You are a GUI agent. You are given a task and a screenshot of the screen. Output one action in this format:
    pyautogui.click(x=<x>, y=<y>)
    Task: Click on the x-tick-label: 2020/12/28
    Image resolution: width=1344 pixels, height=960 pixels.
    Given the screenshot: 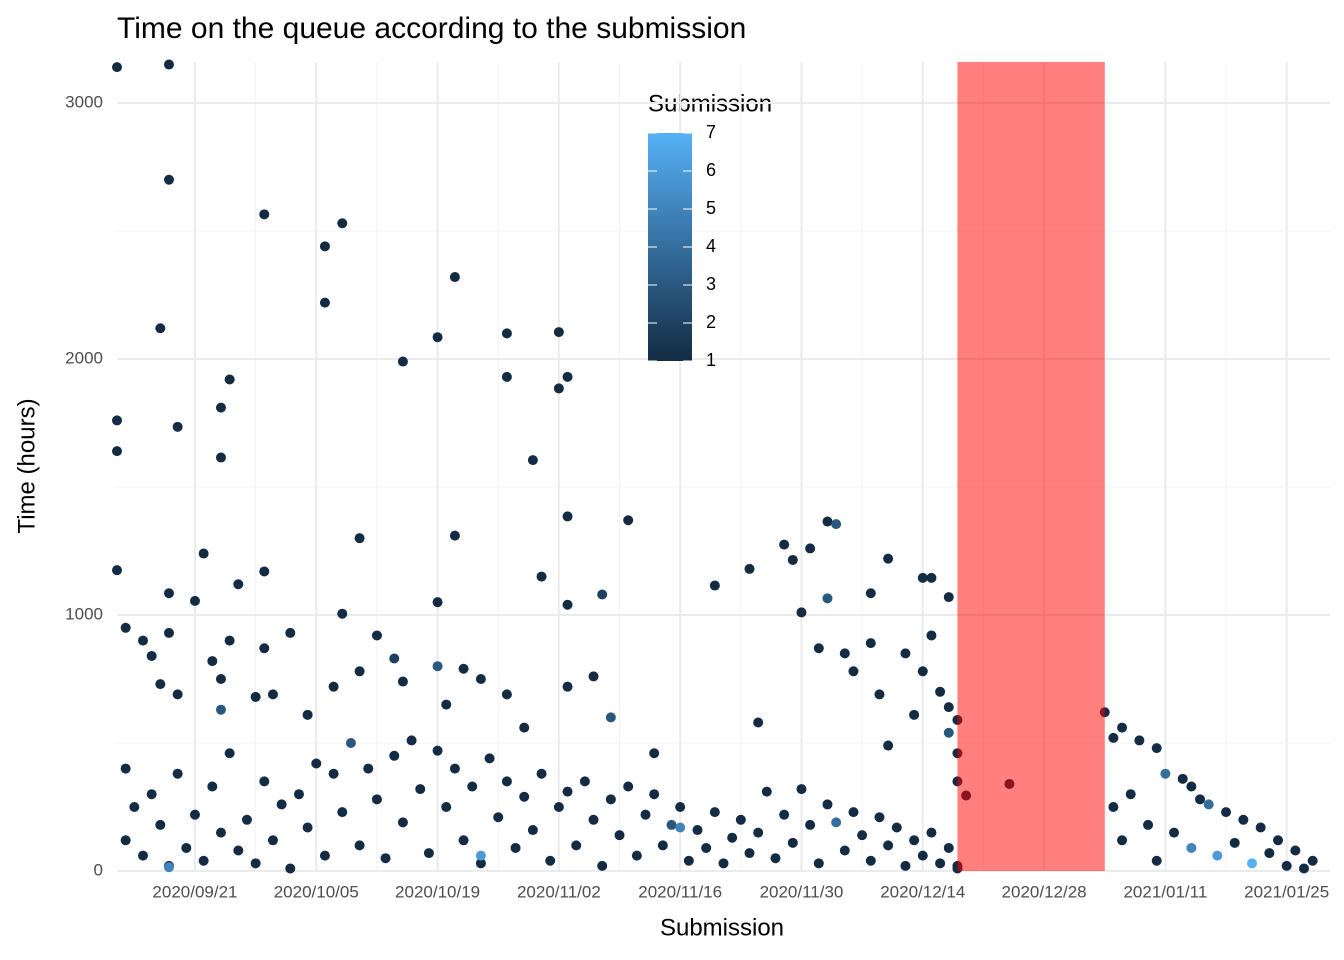 What is the action you would take?
    pyautogui.click(x=1044, y=891)
    